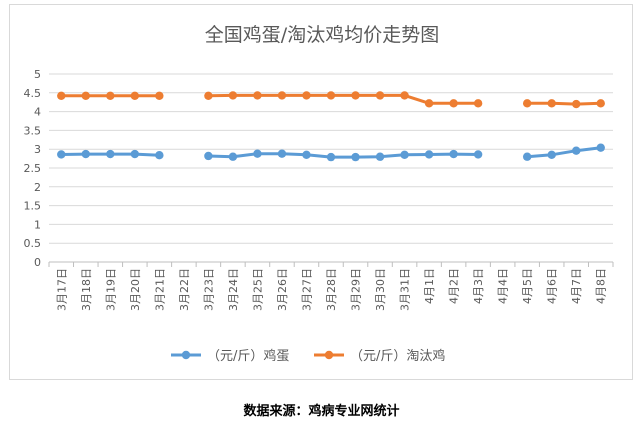 This screenshot has width=643, height=426. Describe the element at coordinates (37, 149) in the screenshot. I see `y-tick-label: 3` at that location.